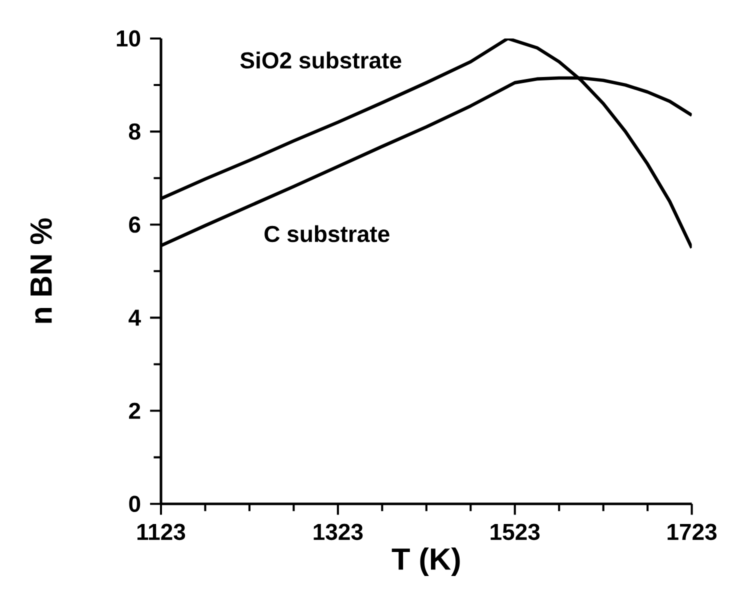 The height and width of the screenshot is (592, 755). I want to click on y-tick-label: 4, so click(134, 318).